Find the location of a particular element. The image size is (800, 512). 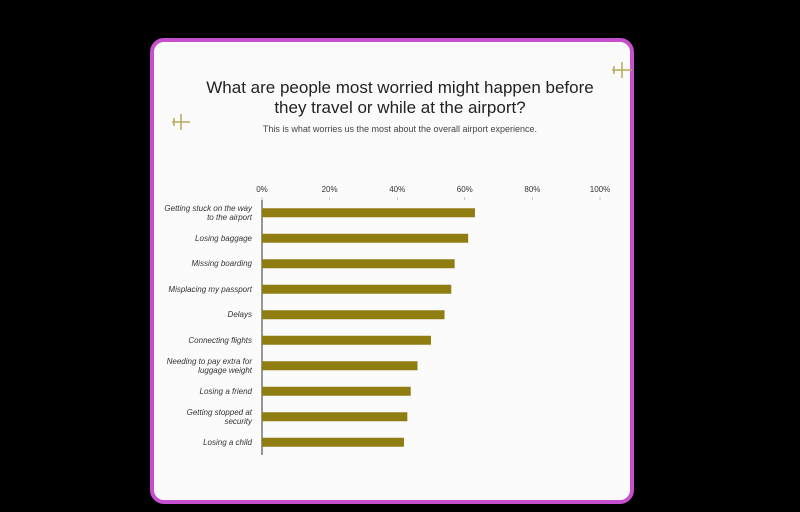

y-tick-label: Missing boarding is located at coordinates (221, 264).